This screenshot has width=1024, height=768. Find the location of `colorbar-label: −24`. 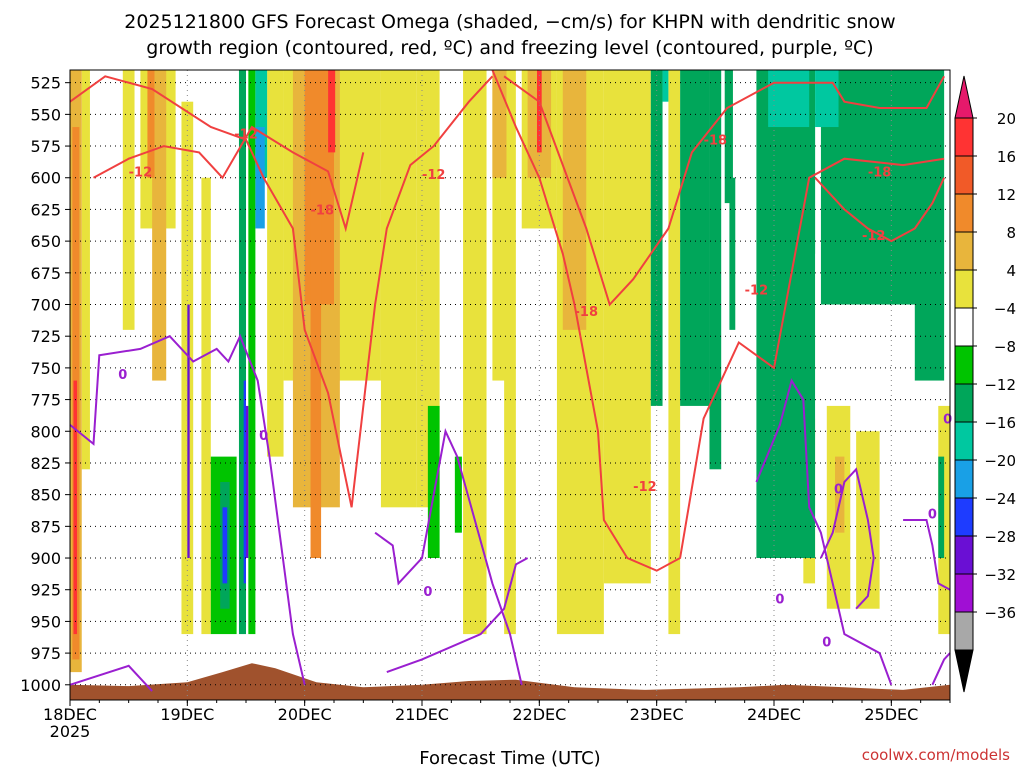

colorbar-label: −24 is located at coordinates (1000, 499).